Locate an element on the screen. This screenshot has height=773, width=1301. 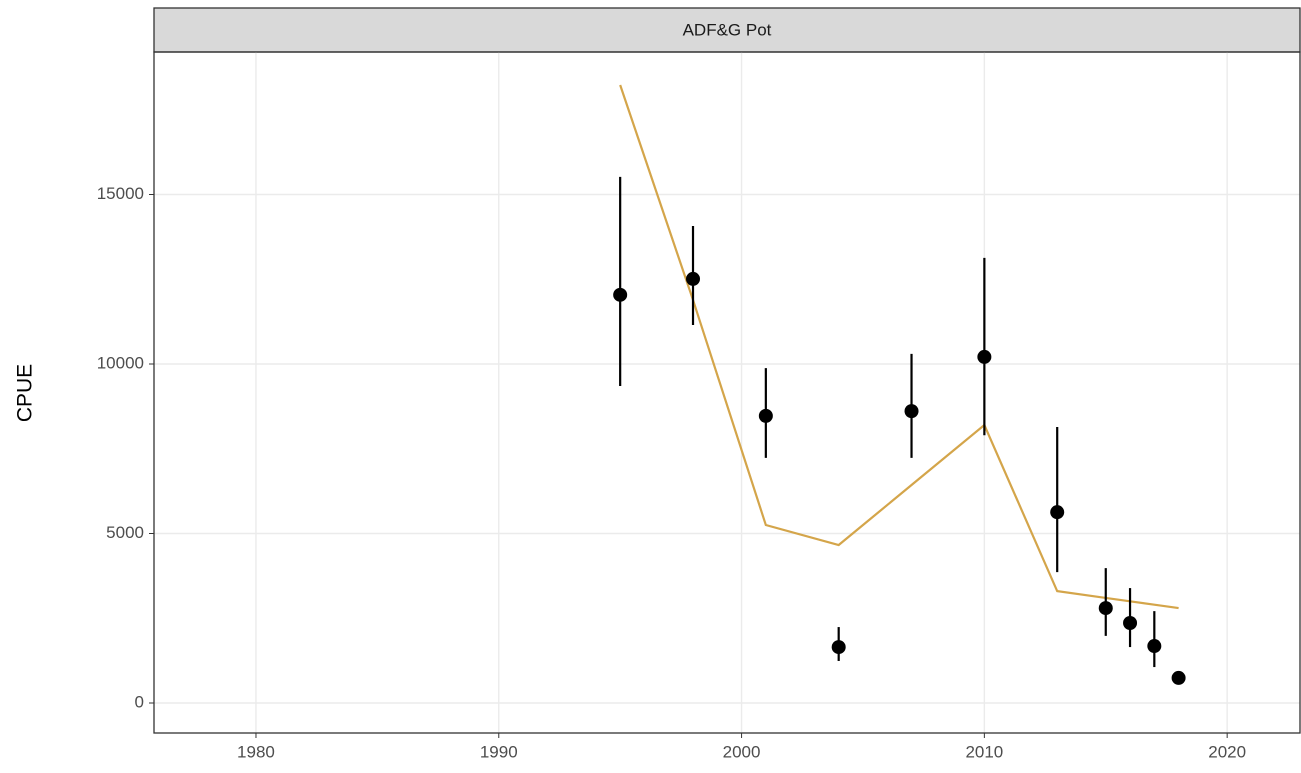
x-tick-label: 1980 is located at coordinates (256, 751).